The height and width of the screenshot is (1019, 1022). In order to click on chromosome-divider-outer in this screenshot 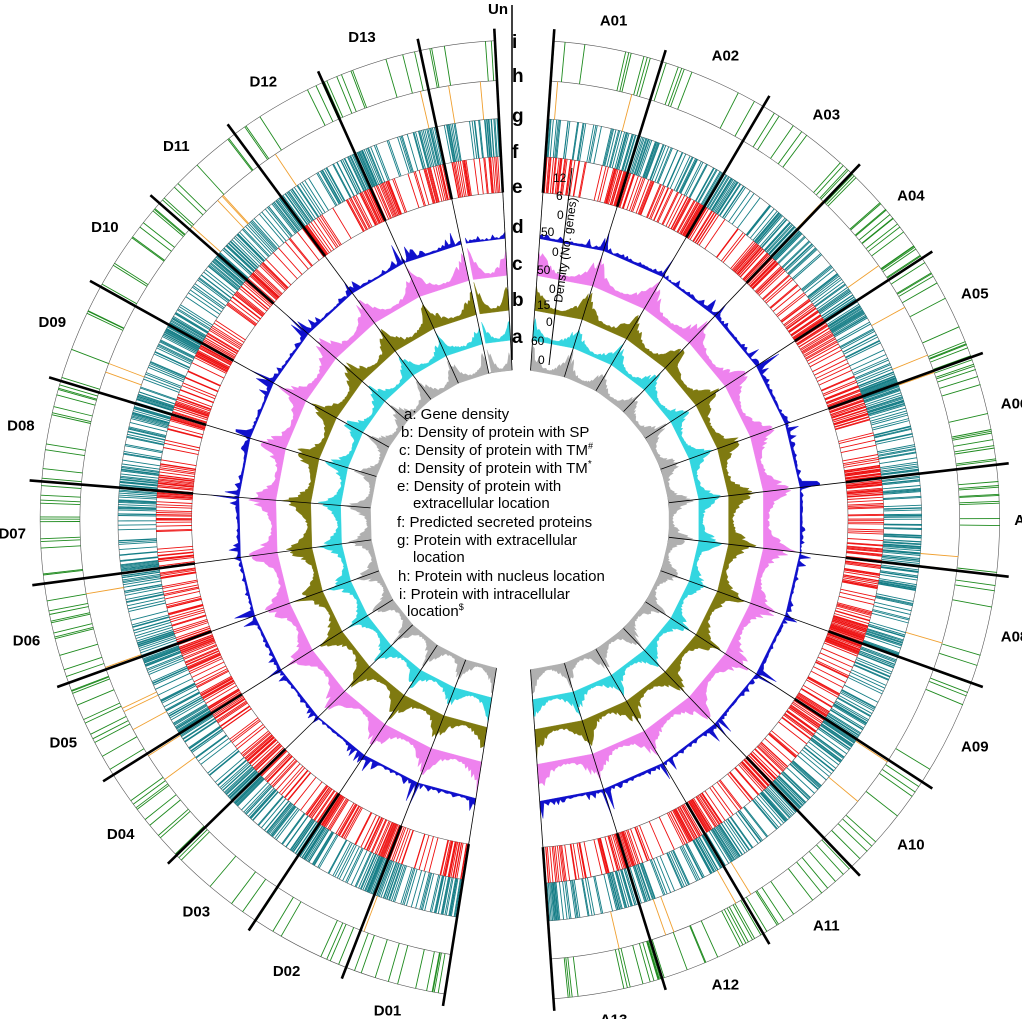, I will do `click(172, 738)`.